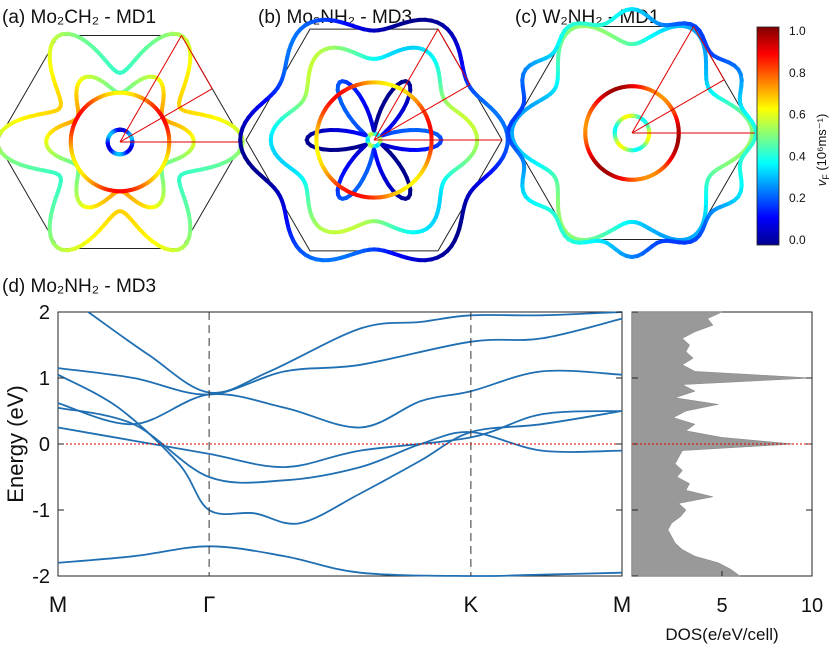 This screenshot has height=646, width=830. I want to click on band-ytick-label: -1, so click(41, 511).